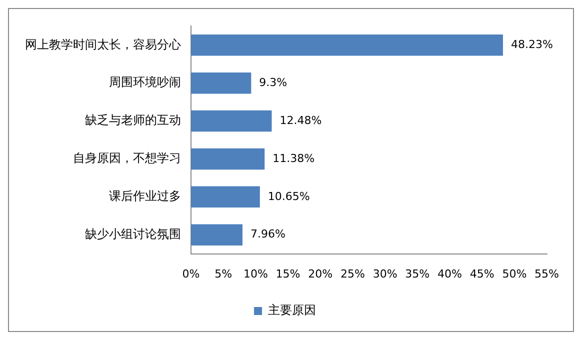  What do you see at coordinates (417, 273) in the screenshot?
I see `x-tick-label: 35%` at bounding box center [417, 273].